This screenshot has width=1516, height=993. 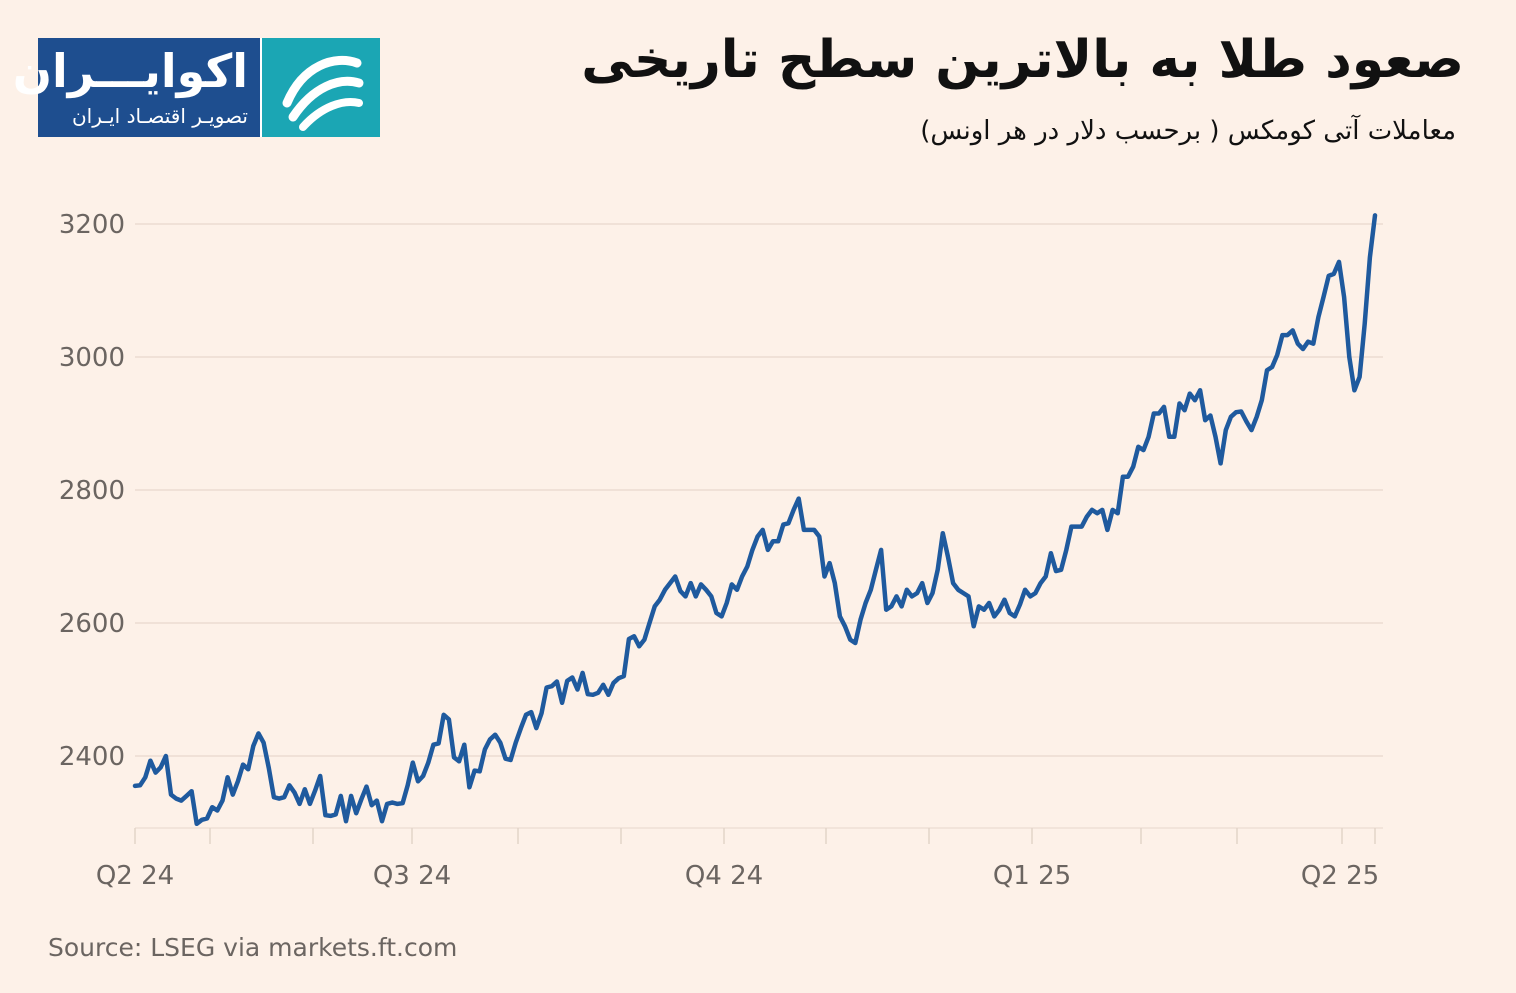 What do you see at coordinates (159, 116) in the screenshot?
I see `logo-tagline: تصویـر اقتصـاد ایـران` at bounding box center [159, 116].